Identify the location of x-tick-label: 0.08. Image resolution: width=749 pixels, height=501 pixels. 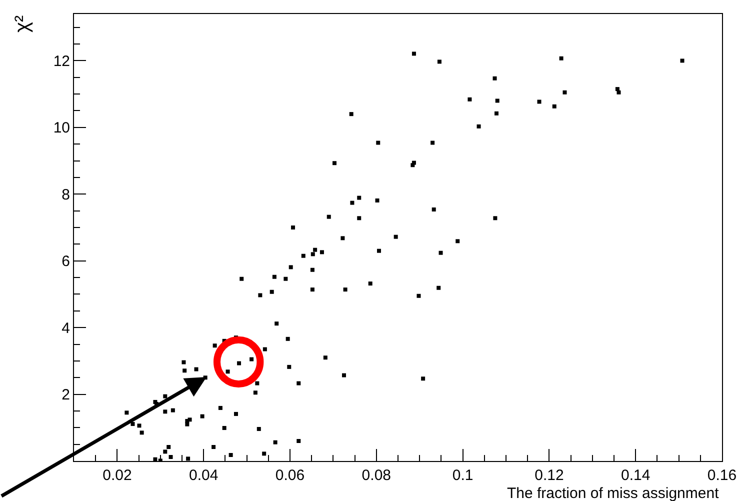
(376, 475).